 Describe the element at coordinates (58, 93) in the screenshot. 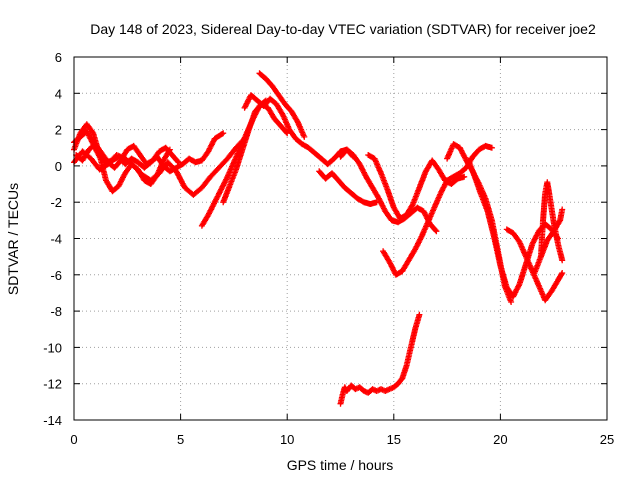

I see `y-tick-label: 4` at that location.